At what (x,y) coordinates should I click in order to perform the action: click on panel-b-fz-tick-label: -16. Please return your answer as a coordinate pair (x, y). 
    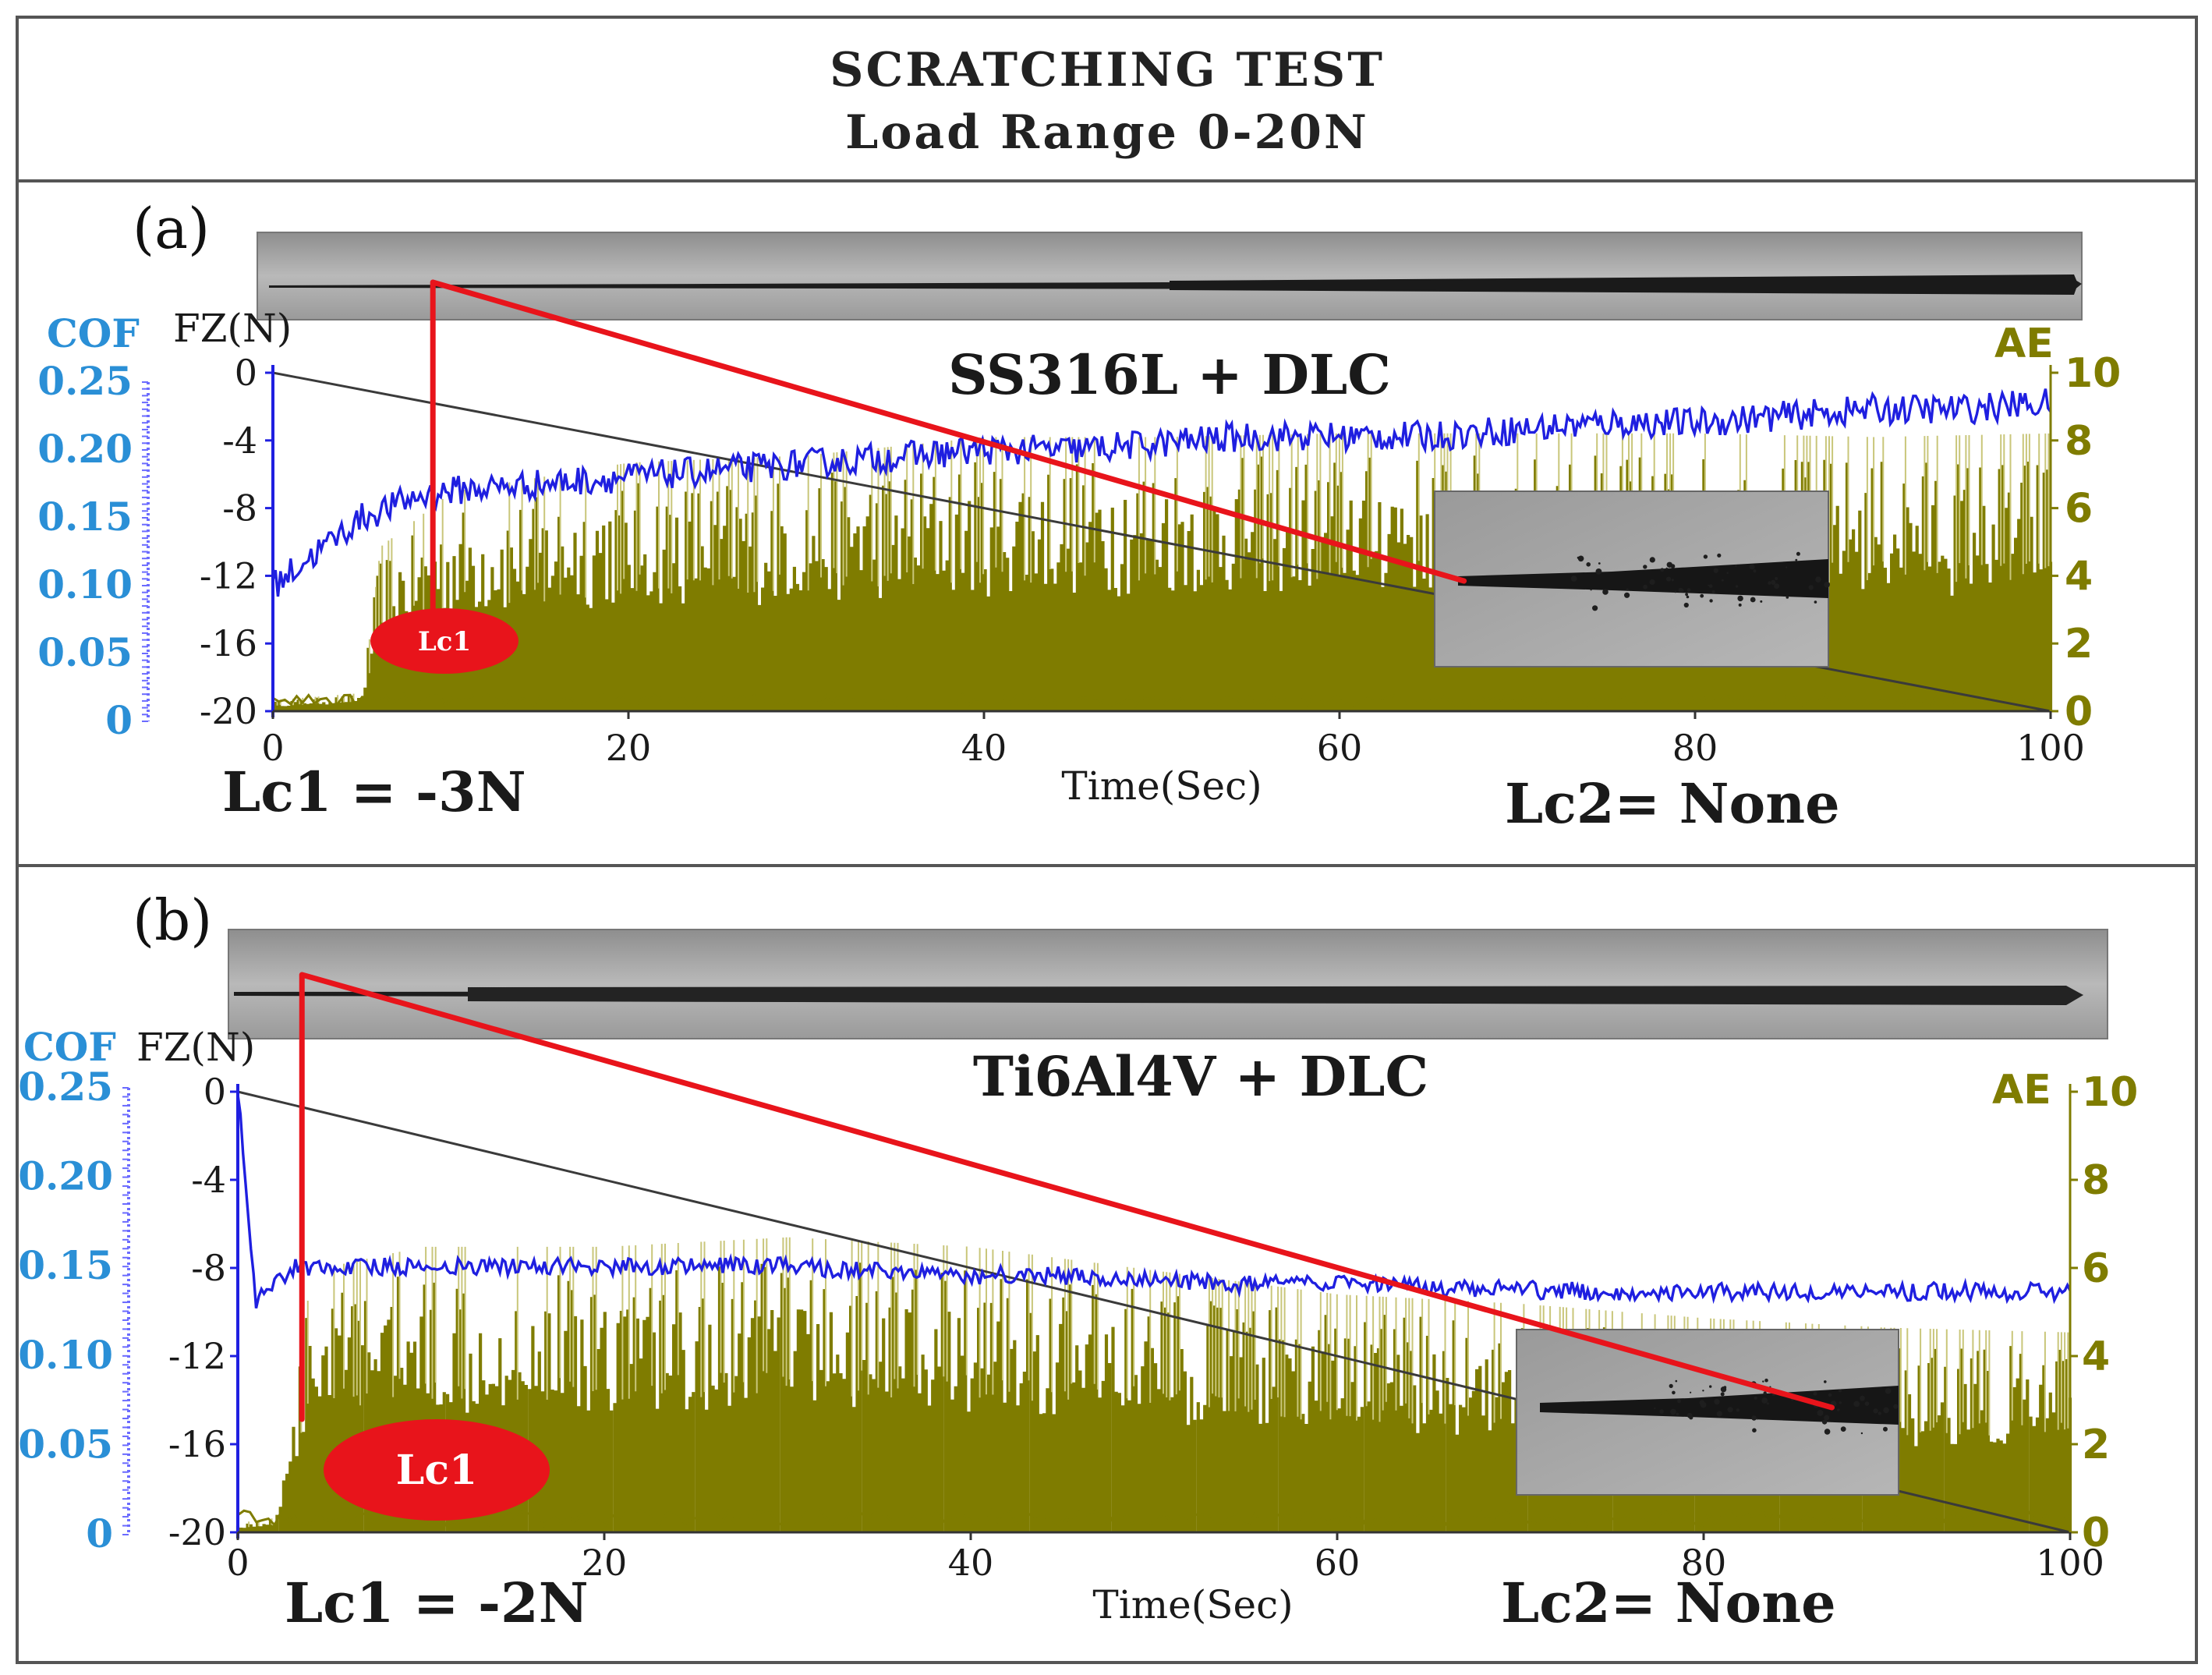
    Looking at the image, I should click on (197, 1444).